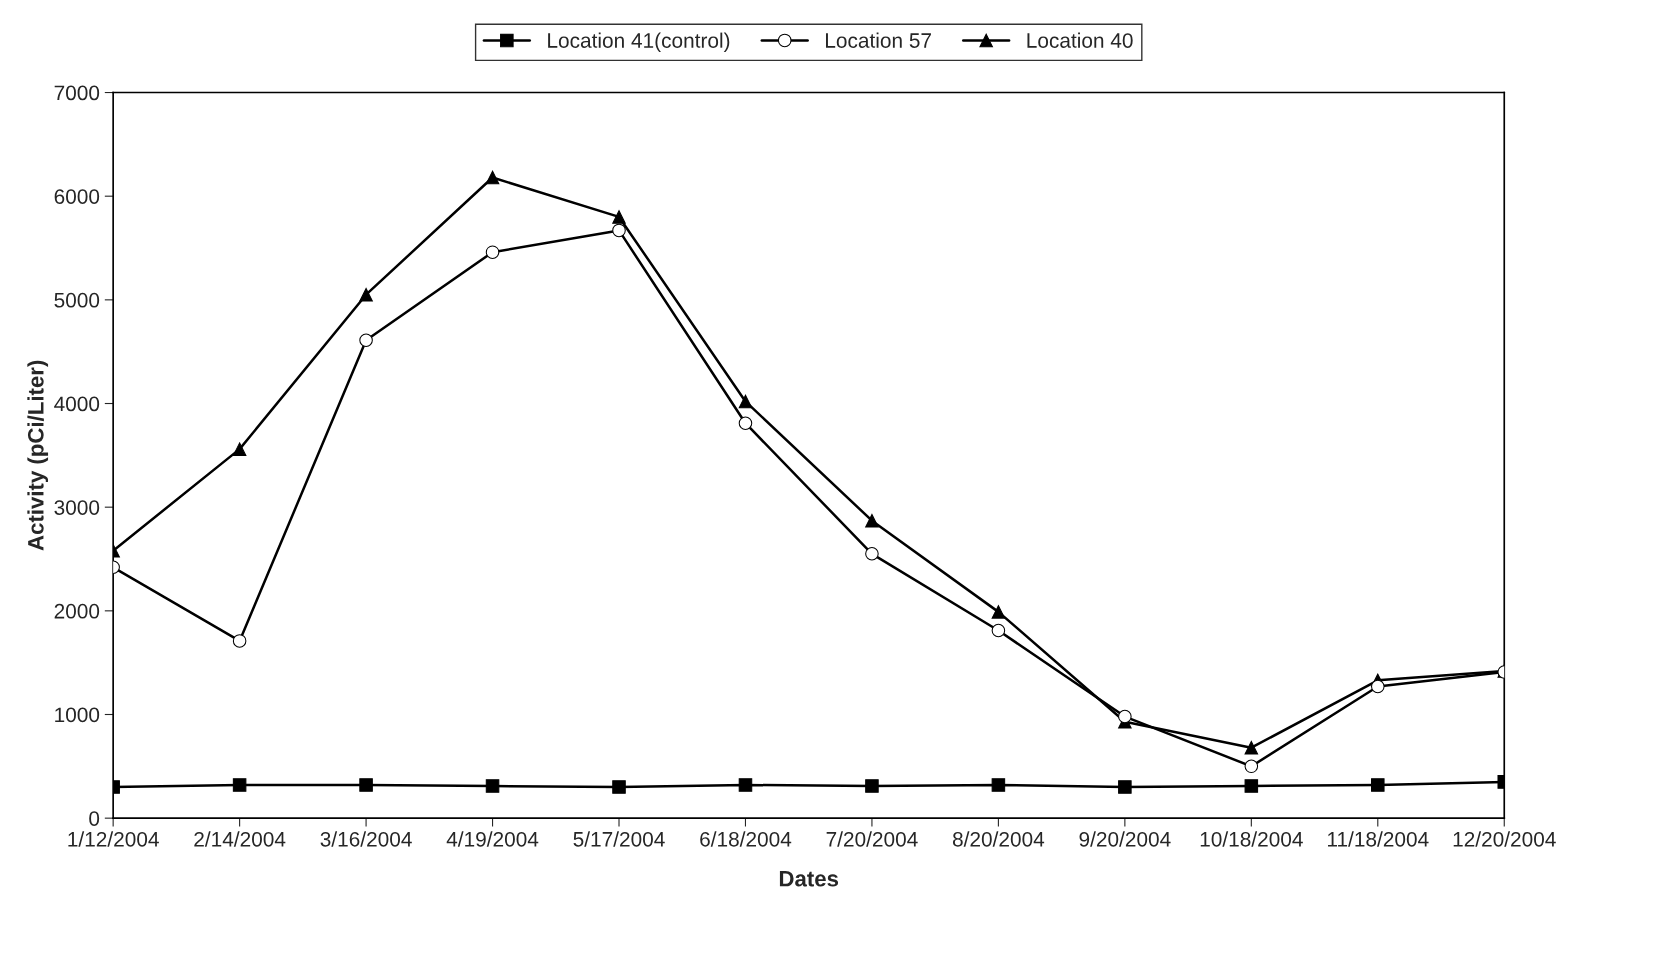 The image size is (1664, 974). Describe the element at coordinates (878, 40) in the screenshot. I see `legend-label: Location 57` at that location.